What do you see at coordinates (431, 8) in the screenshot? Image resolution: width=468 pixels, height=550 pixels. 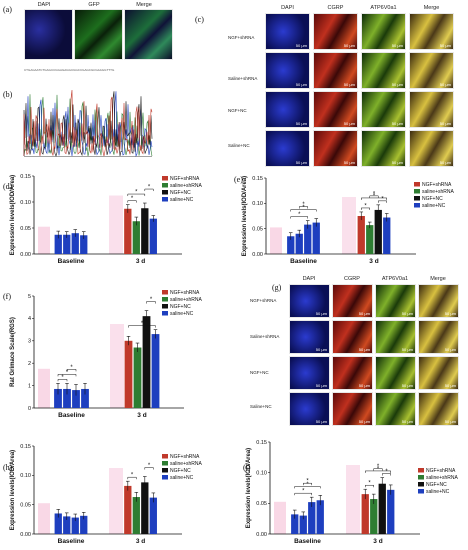 I see `panel-c-header-merge: Merge` at bounding box center [431, 8].